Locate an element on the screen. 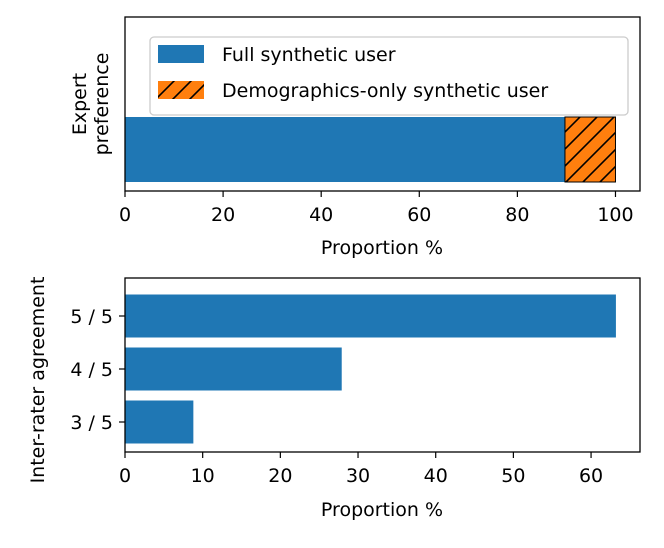 This screenshot has height=548, width=664. x-tick-label: 50 is located at coordinates (513, 476).